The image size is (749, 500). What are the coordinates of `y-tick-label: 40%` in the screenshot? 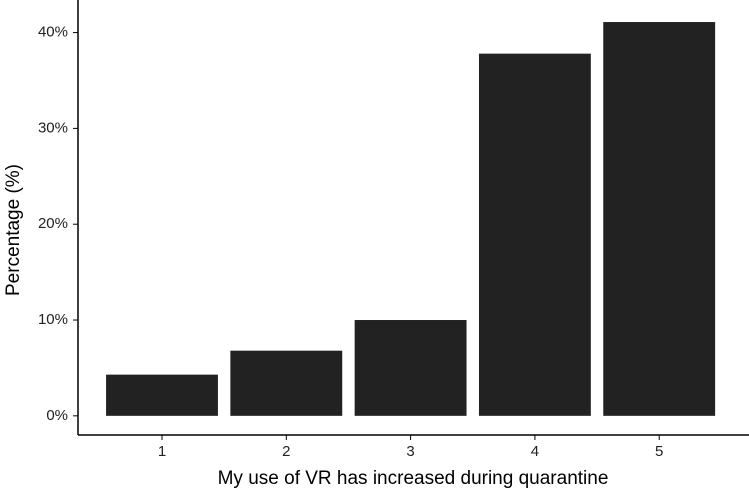 It's located at (53, 32).